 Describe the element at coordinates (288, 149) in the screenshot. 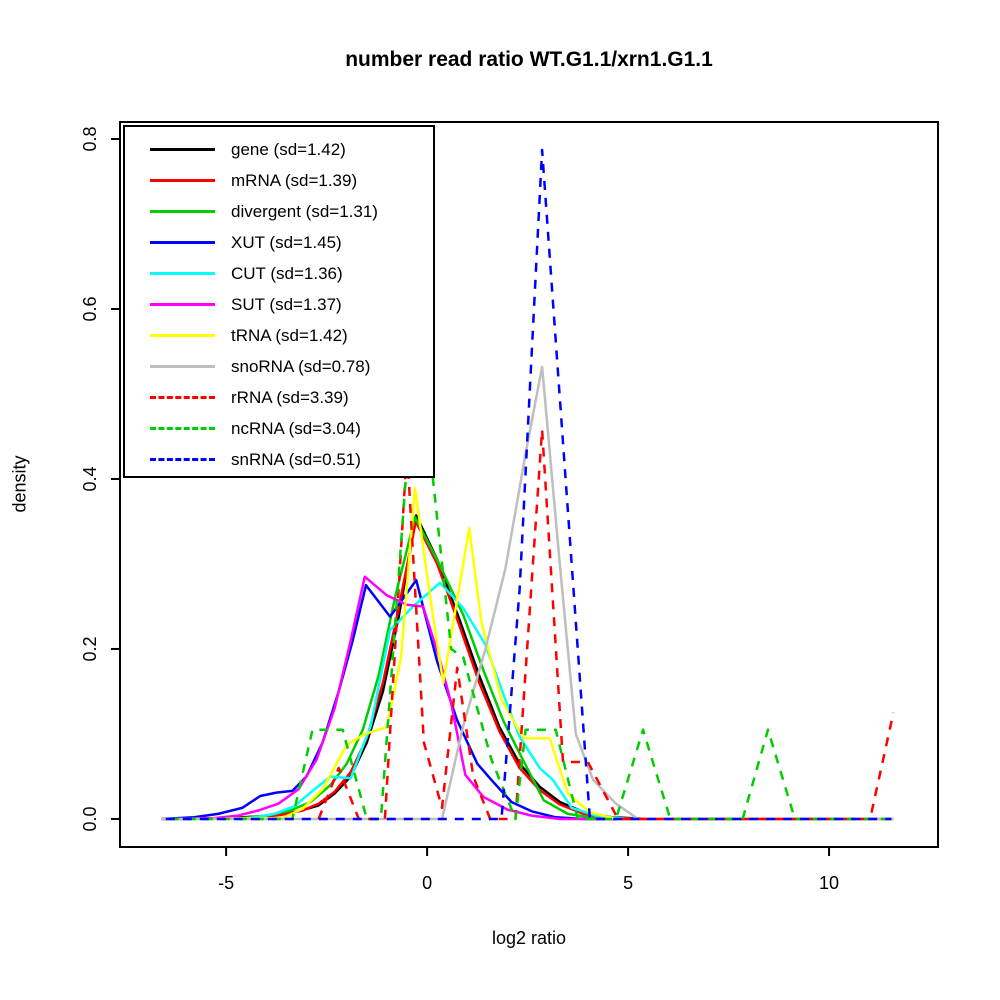

I see `legend-label: gene (sd=1.42)` at that location.